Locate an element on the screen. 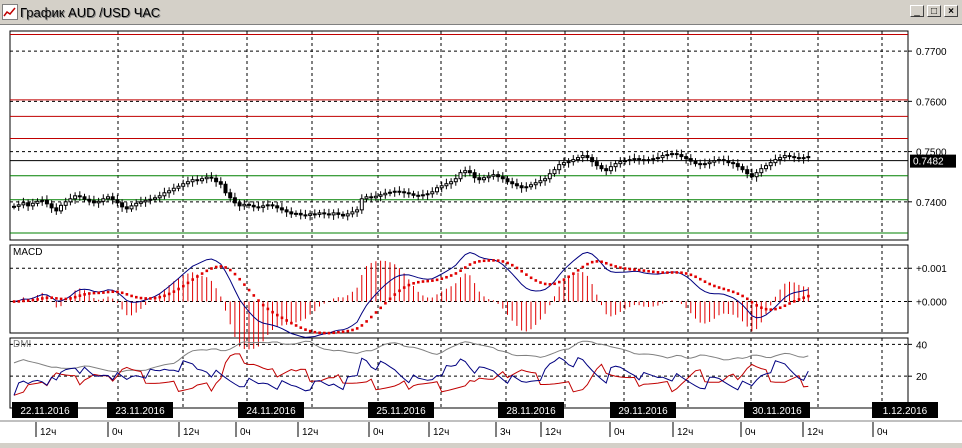  price-axis-label: 0.7600 is located at coordinates (931, 102).